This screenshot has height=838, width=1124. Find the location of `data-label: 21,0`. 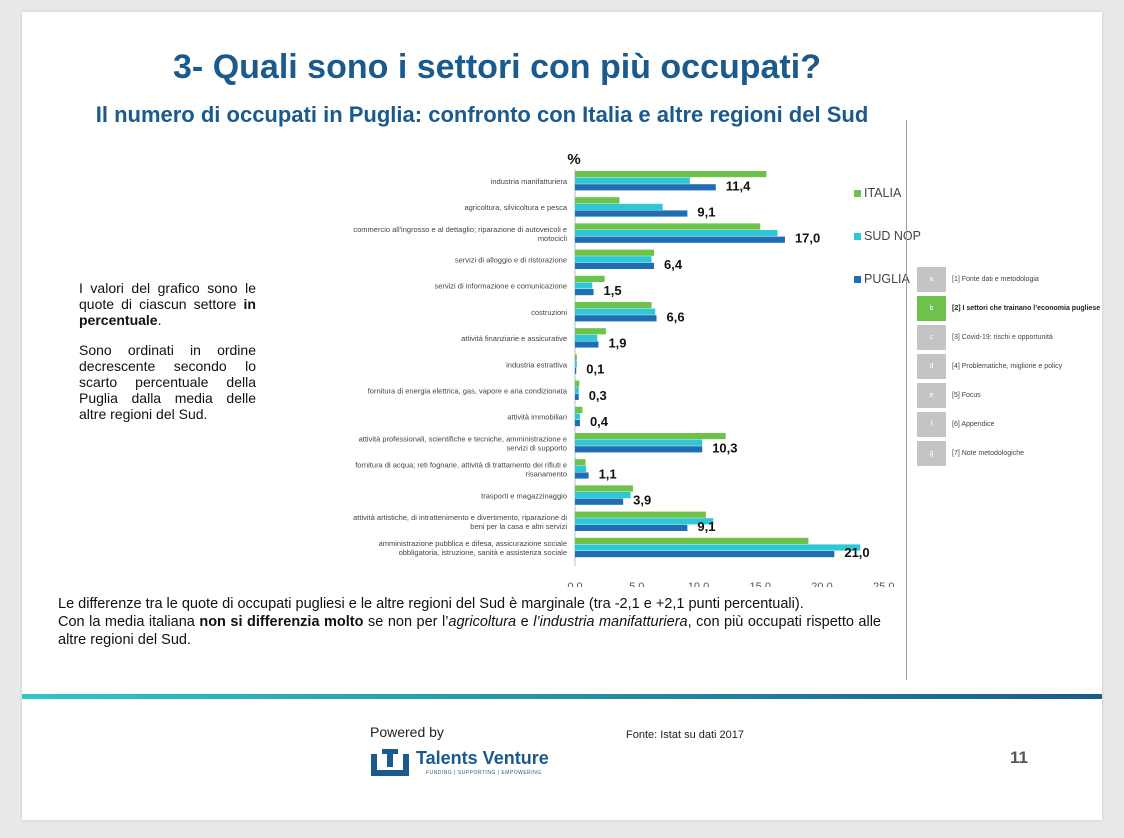

data-label: 21,0 is located at coordinates (856, 552).